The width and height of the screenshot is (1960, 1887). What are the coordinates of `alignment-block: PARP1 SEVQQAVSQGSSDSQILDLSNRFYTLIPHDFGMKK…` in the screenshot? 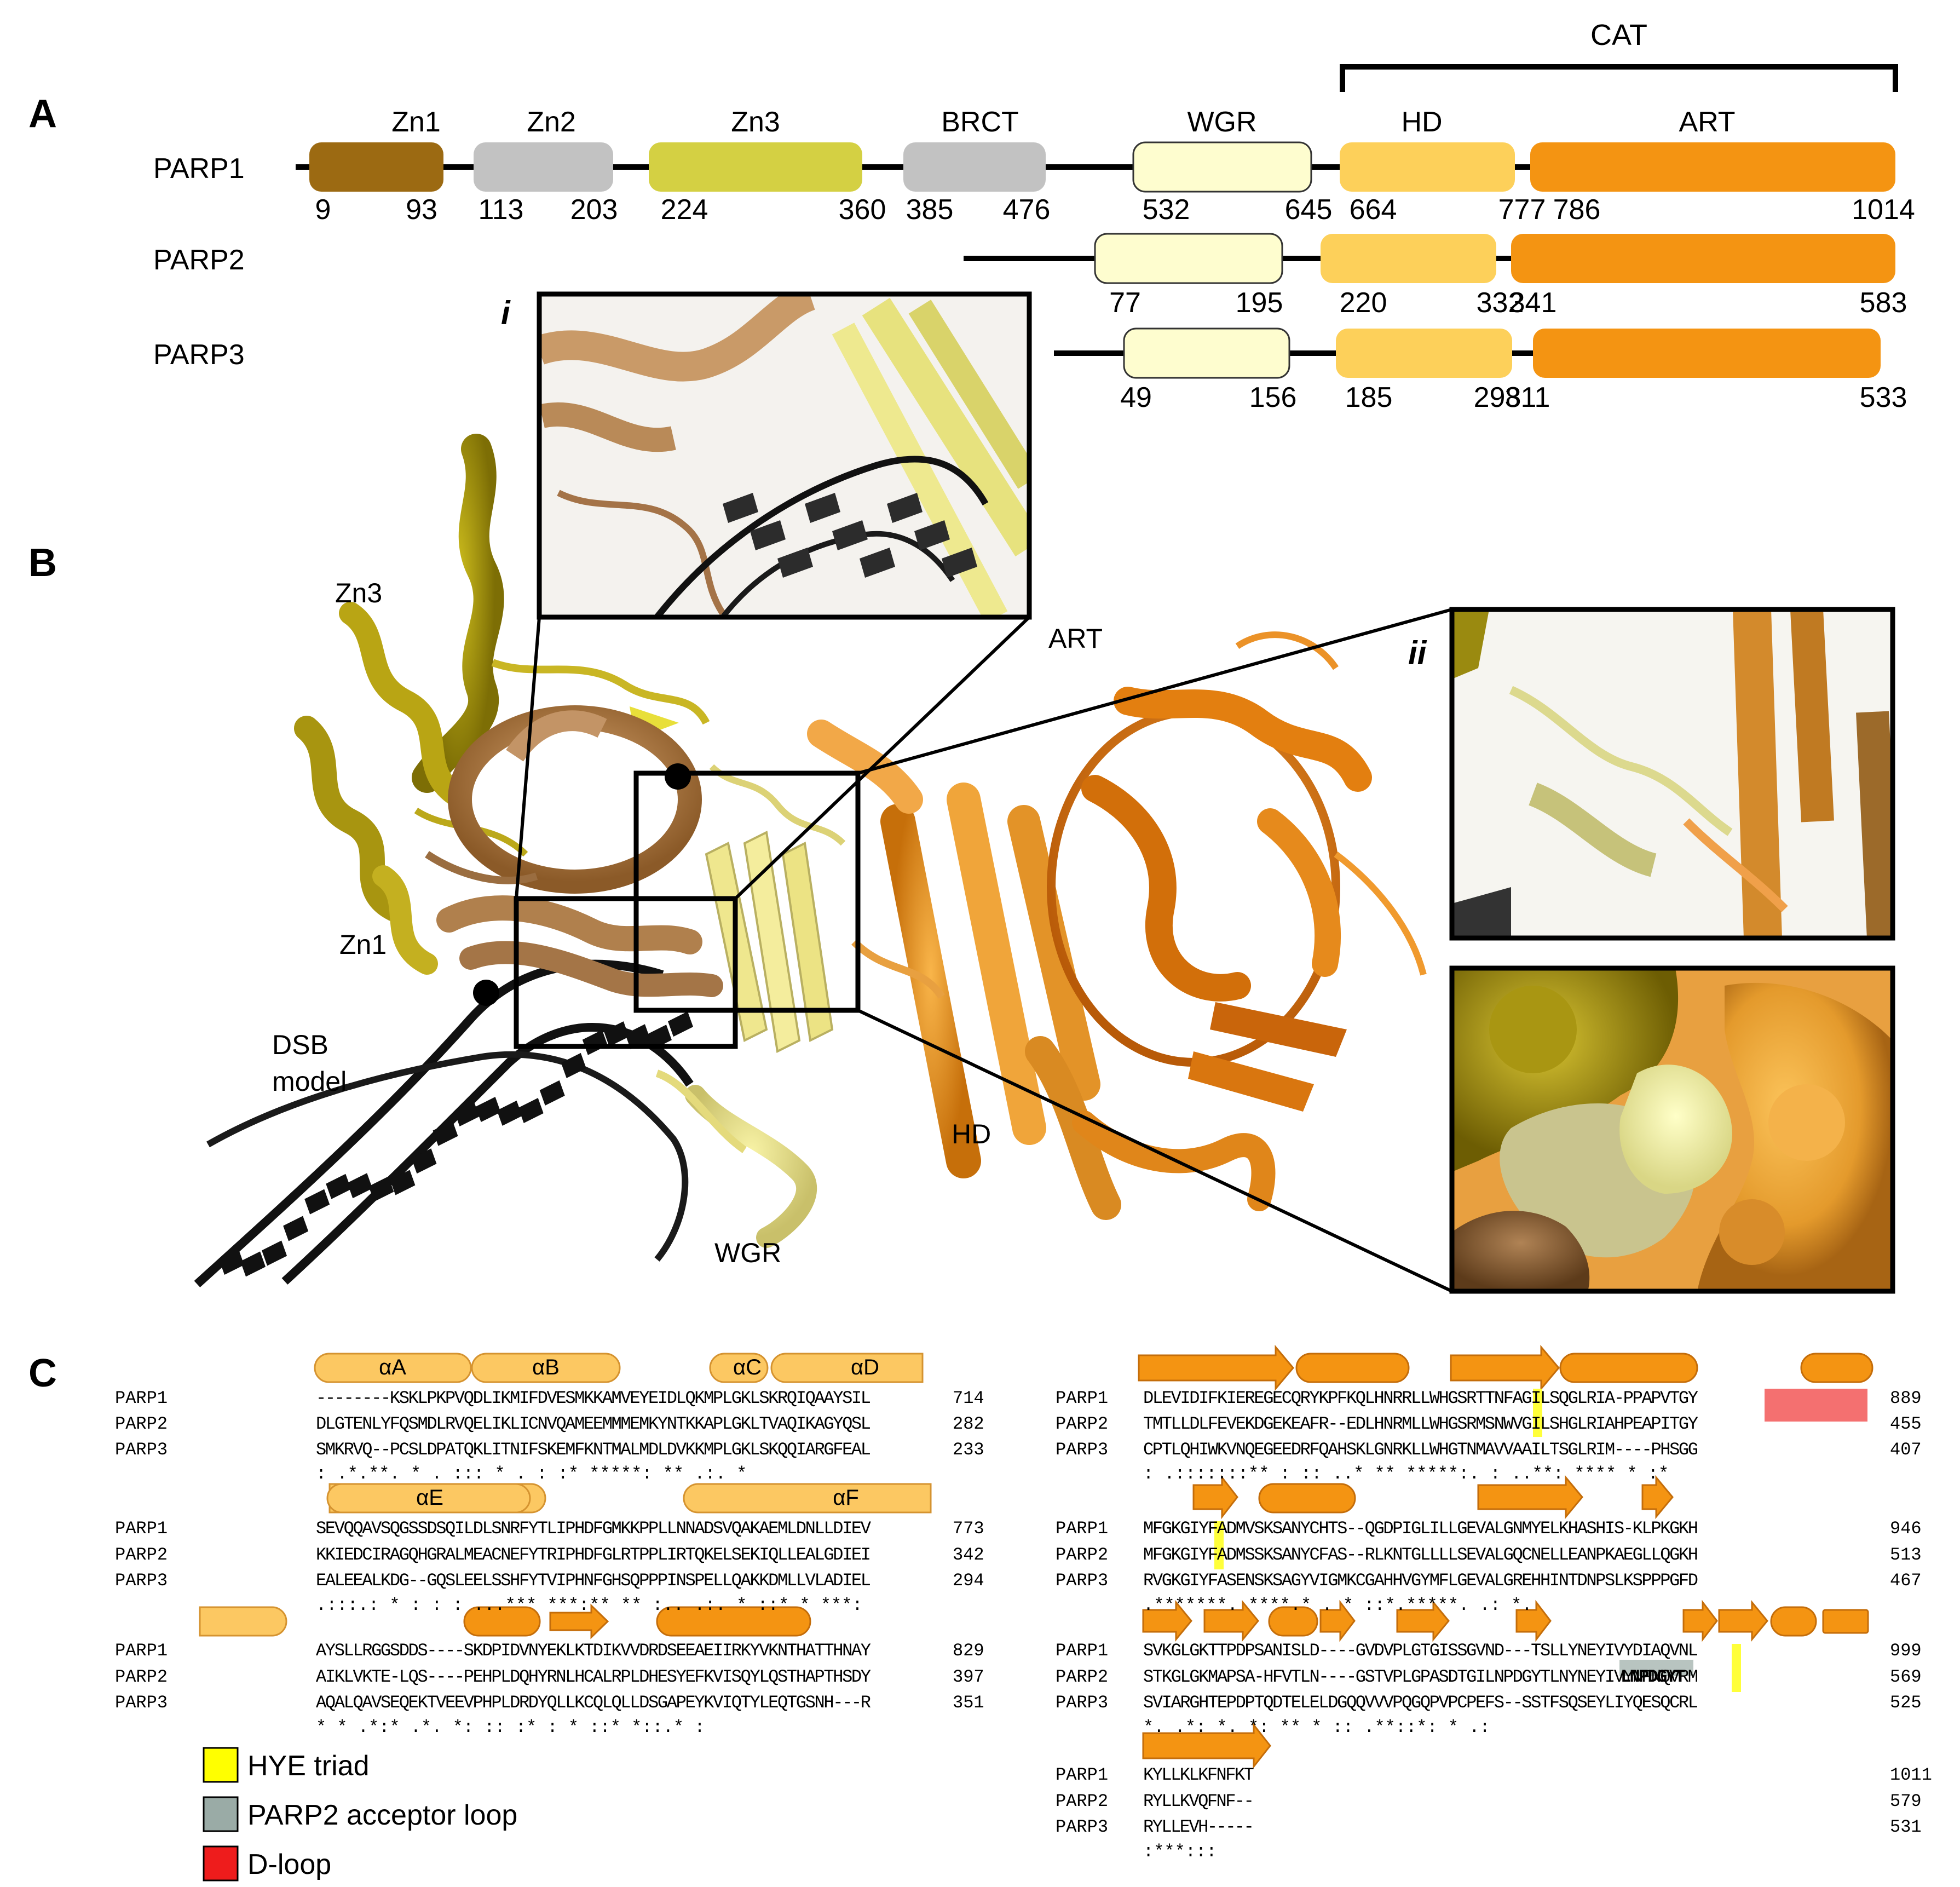 It's located at (549, 1567).